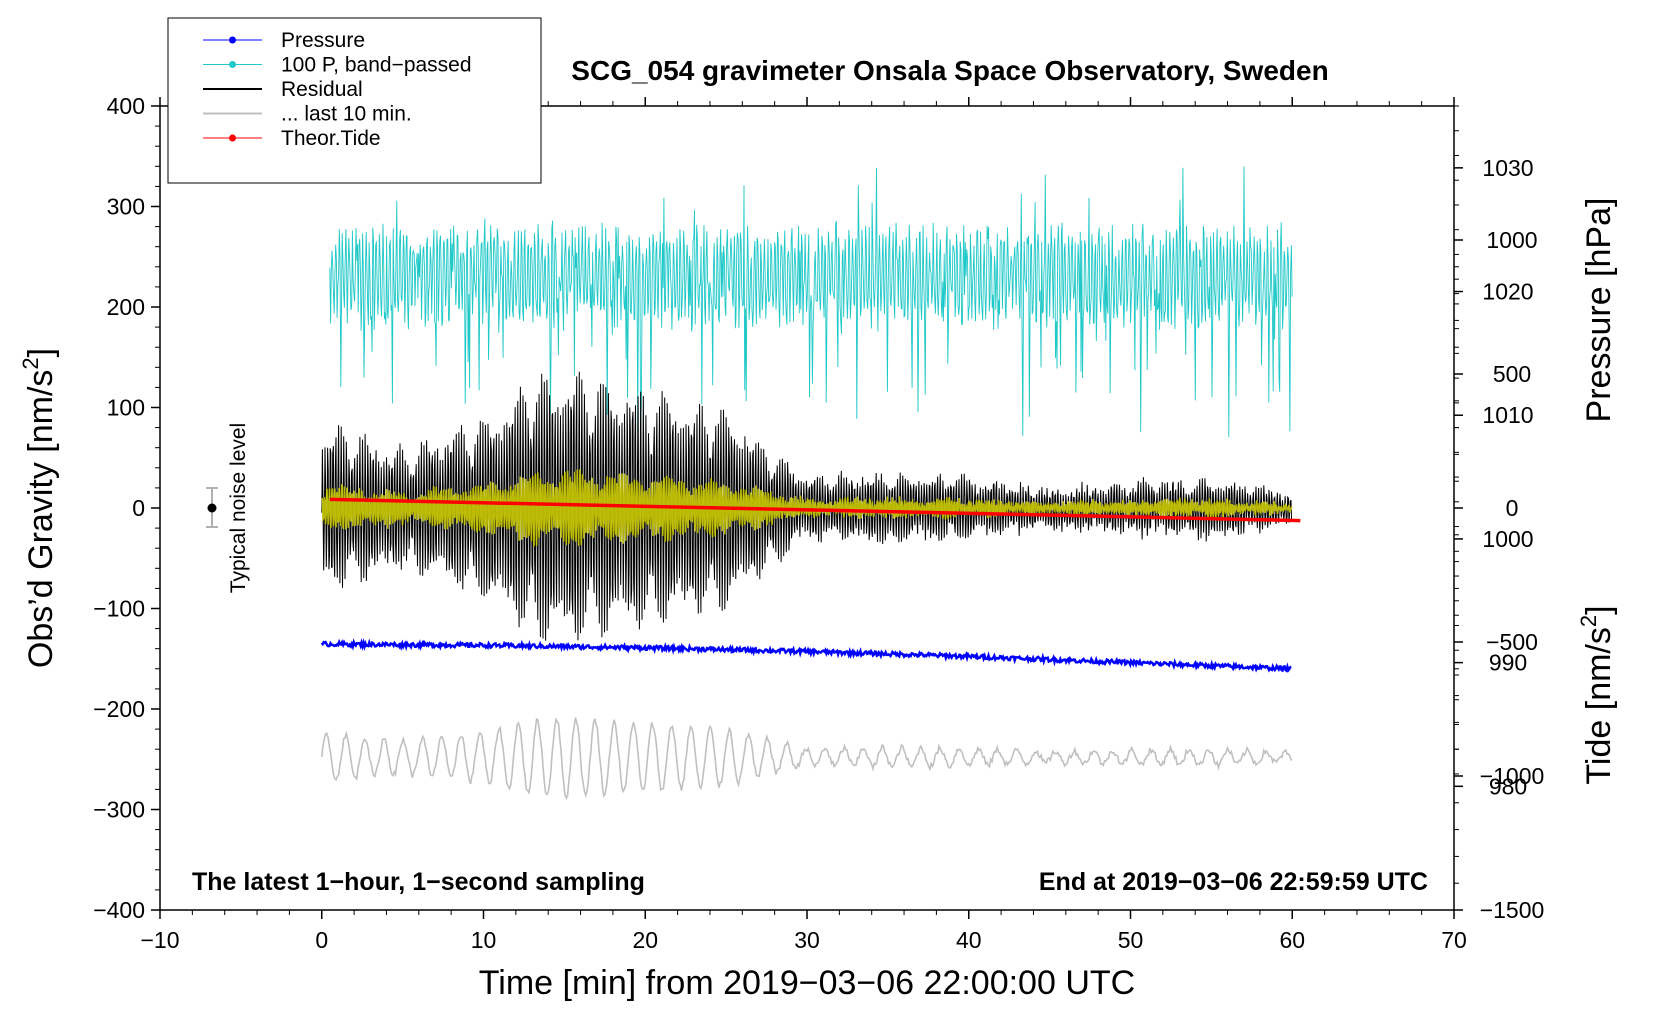 The width and height of the screenshot is (1660, 1020). What do you see at coordinates (119, 709) in the screenshot?
I see `y-tick-label: −200` at bounding box center [119, 709].